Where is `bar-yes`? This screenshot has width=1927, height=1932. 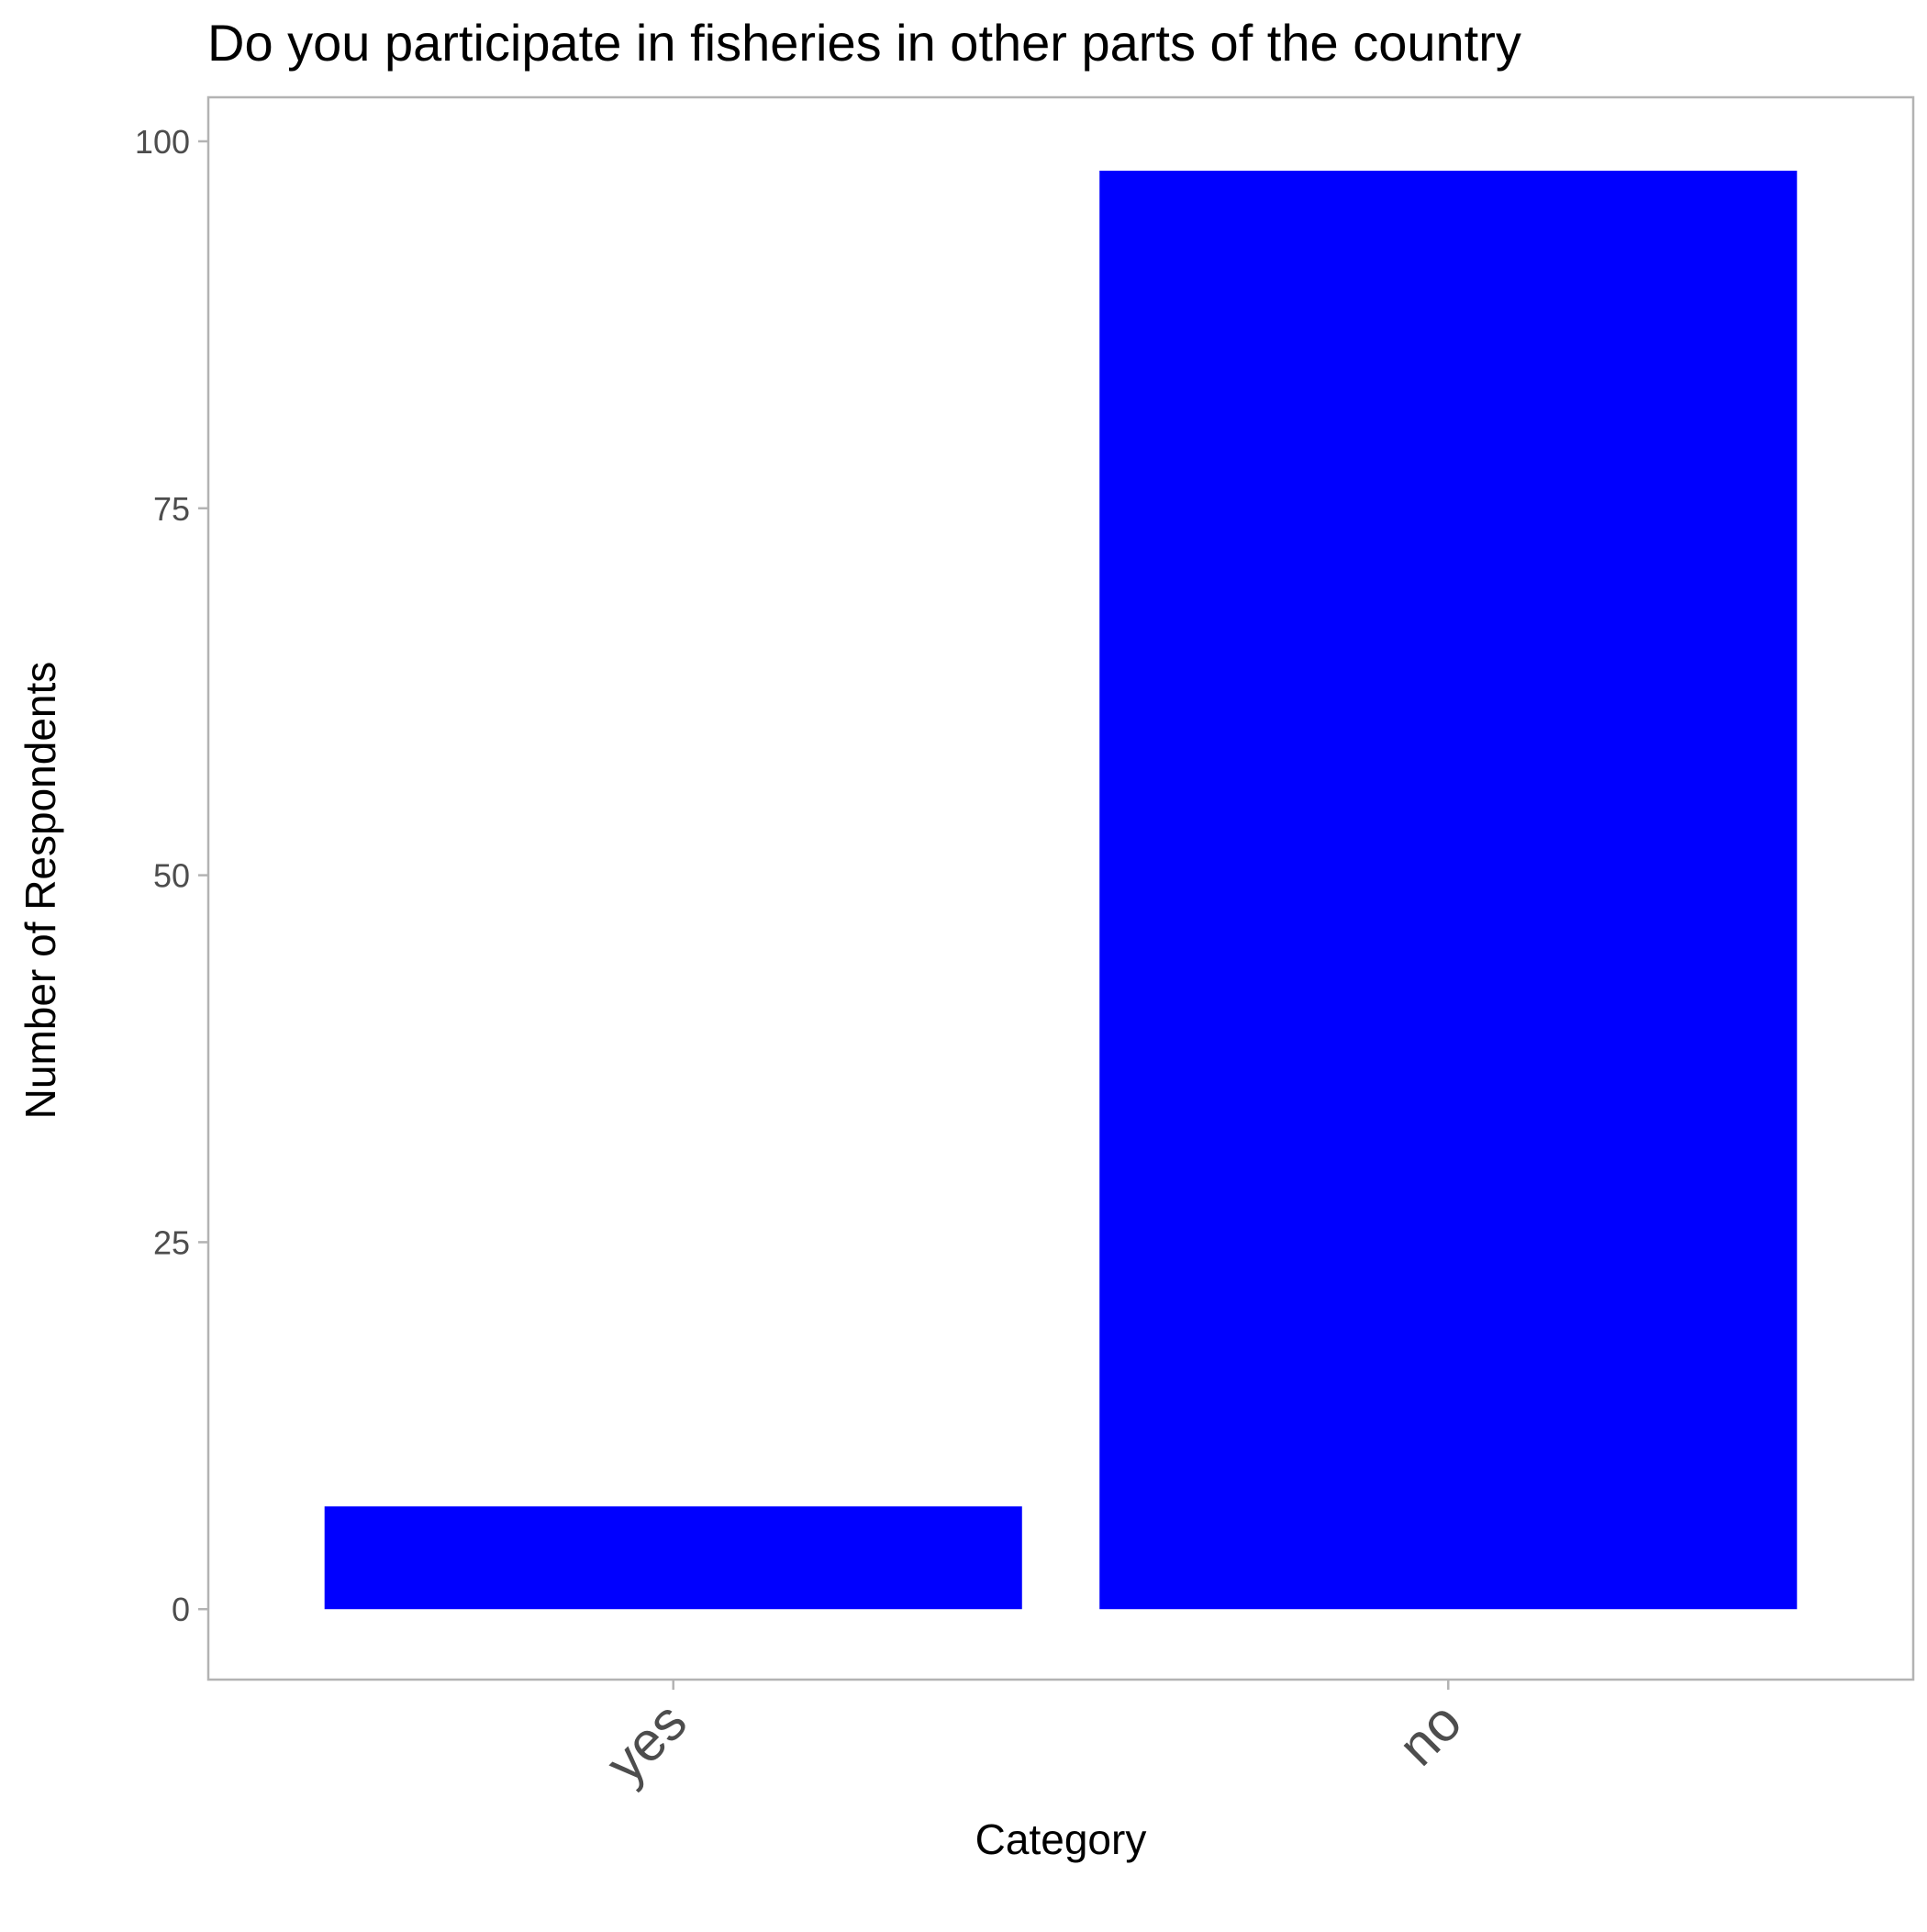 bar-yes is located at coordinates (673, 1558).